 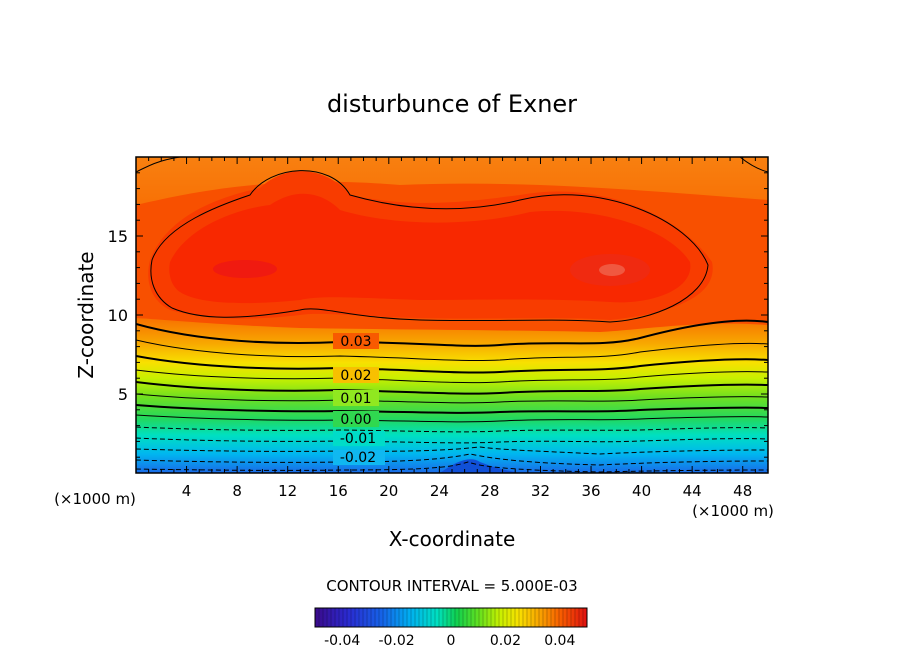 I want to click on x-tick-label: 12, so click(x=287, y=491).